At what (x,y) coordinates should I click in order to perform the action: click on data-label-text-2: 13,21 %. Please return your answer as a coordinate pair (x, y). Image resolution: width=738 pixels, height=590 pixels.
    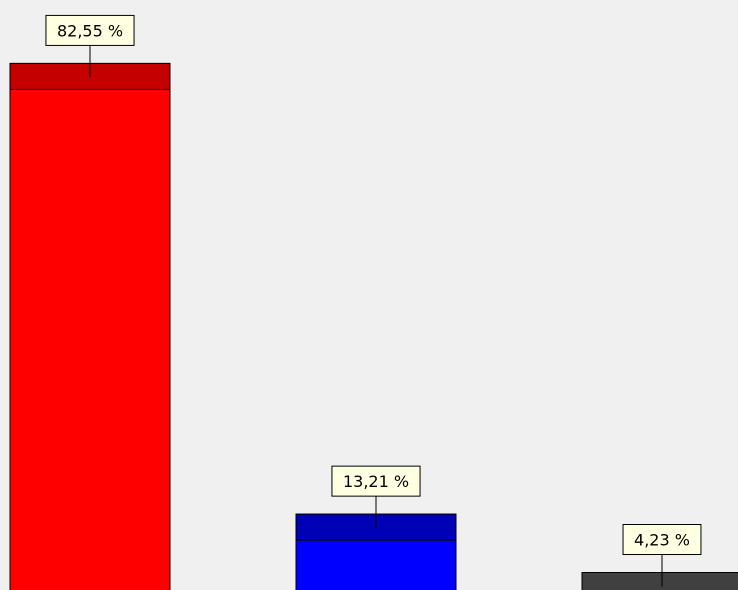
    Looking at the image, I should click on (376, 481).